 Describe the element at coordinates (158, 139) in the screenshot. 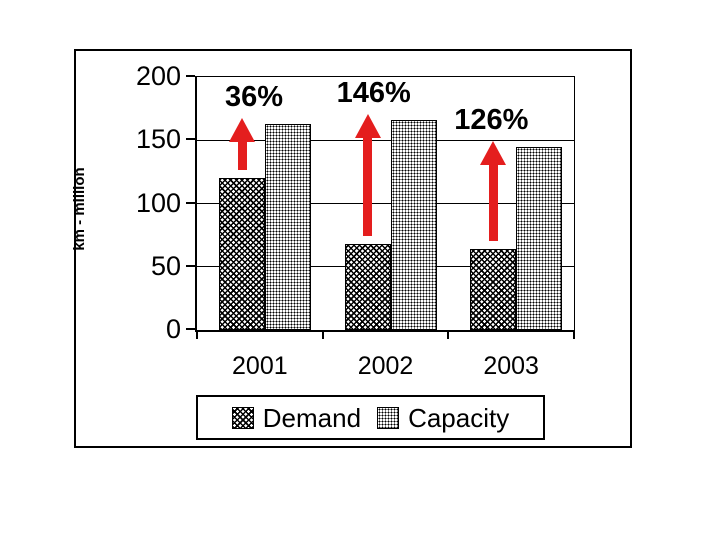

I see `y-tick-label: 150` at that location.